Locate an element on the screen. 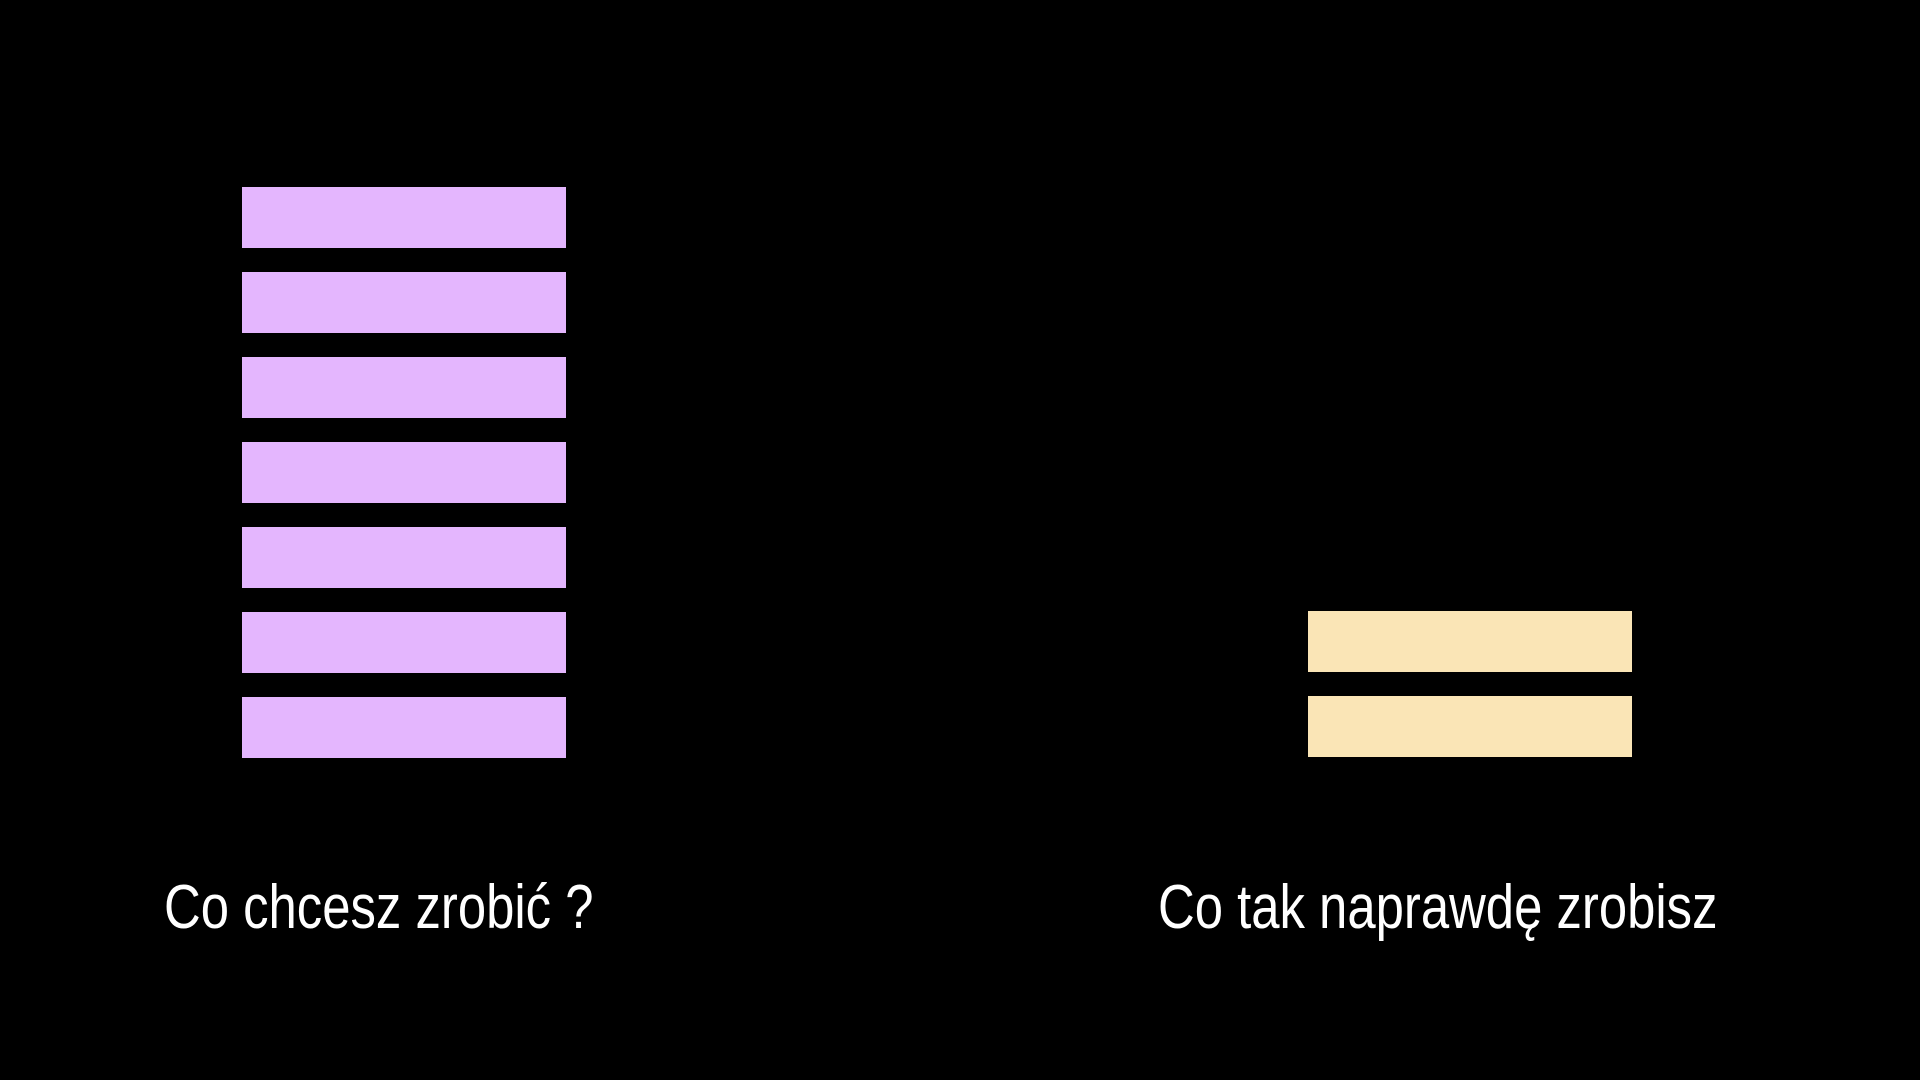 The image size is (1920, 1080). actual-caption: Co tak naprawdę zrobisz is located at coordinates (1438, 907).